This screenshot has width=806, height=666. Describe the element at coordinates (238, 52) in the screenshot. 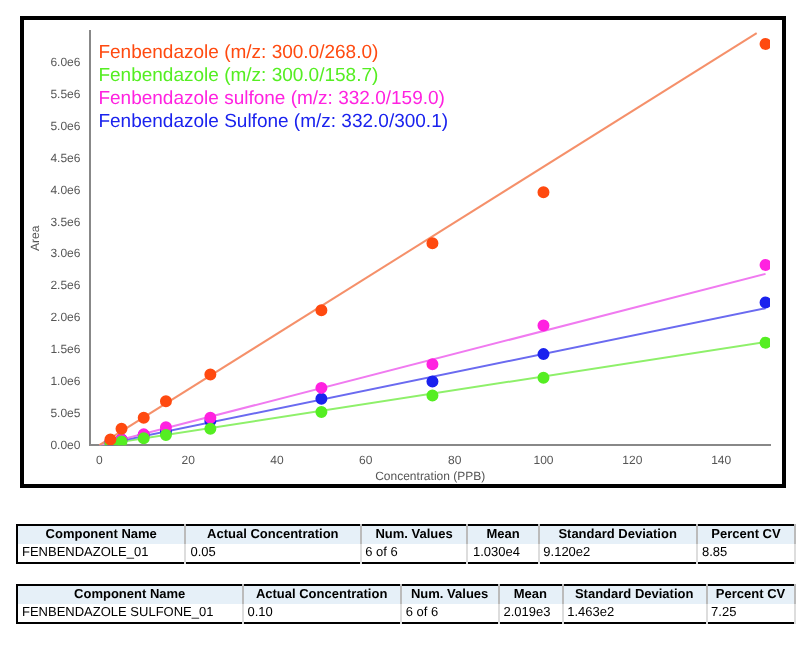

I see `text: Fenbendazole (m/z: 300.0/268.0)` at that location.